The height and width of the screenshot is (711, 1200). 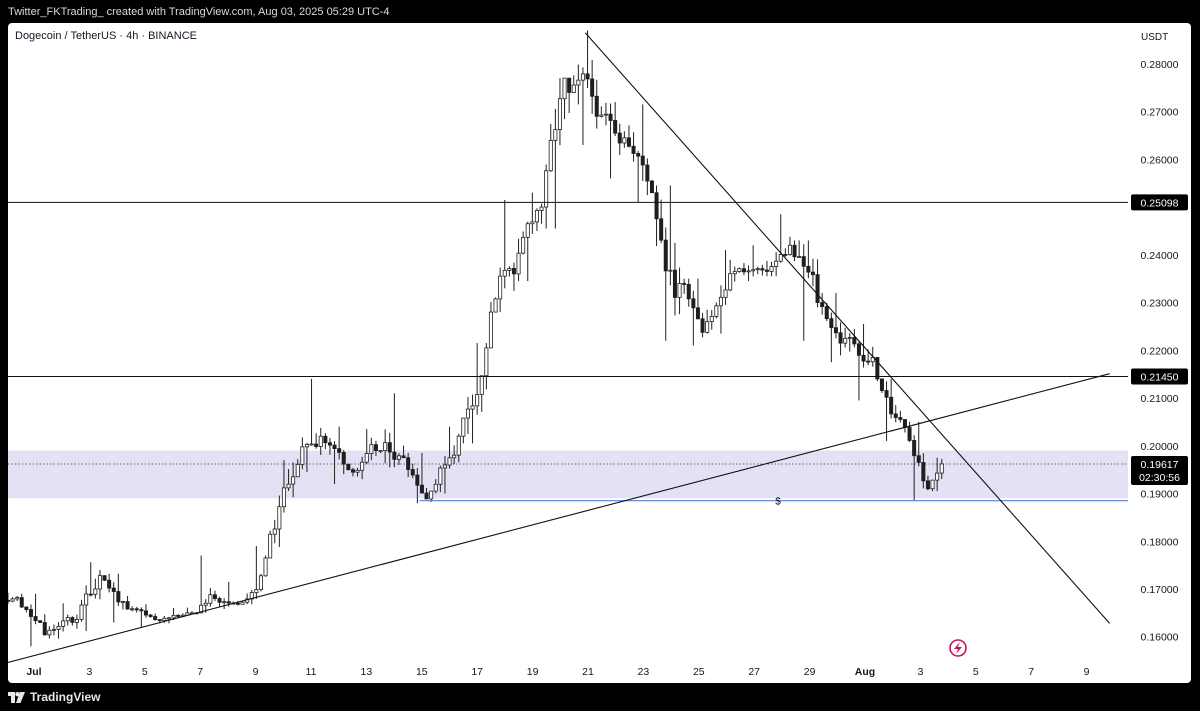 What do you see at coordinates (477, 672) in the screenshot?
I see `x-tick-label: 17` at bounding box center [477, 672].